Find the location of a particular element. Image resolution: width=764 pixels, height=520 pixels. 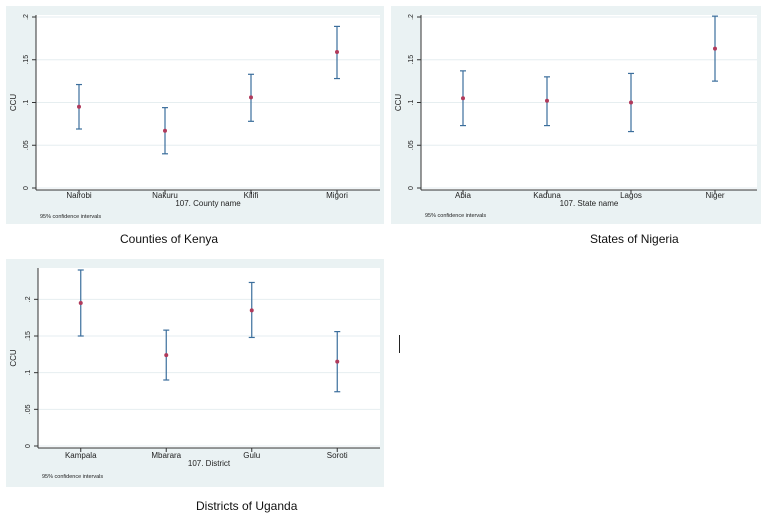

caption-kenya: Counties of Kenya is located at coordinates (169, 239).